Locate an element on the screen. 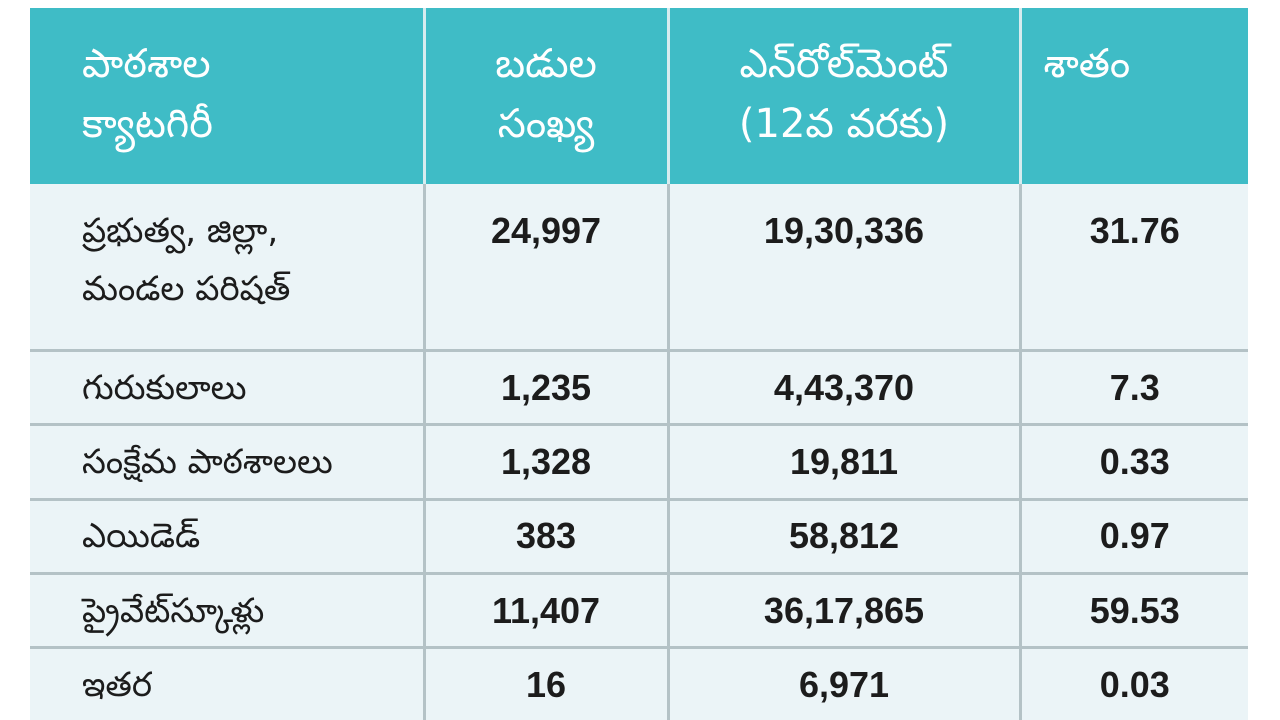  header-enrollment-line2: (12వ వరకు) is located at coordinates (844, 124).